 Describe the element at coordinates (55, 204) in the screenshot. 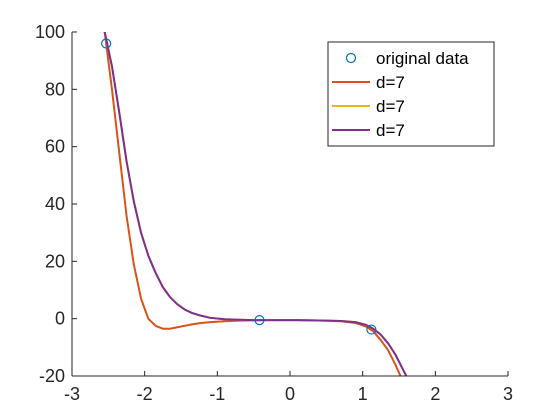

I see `y-tick-label: 40` at that location.